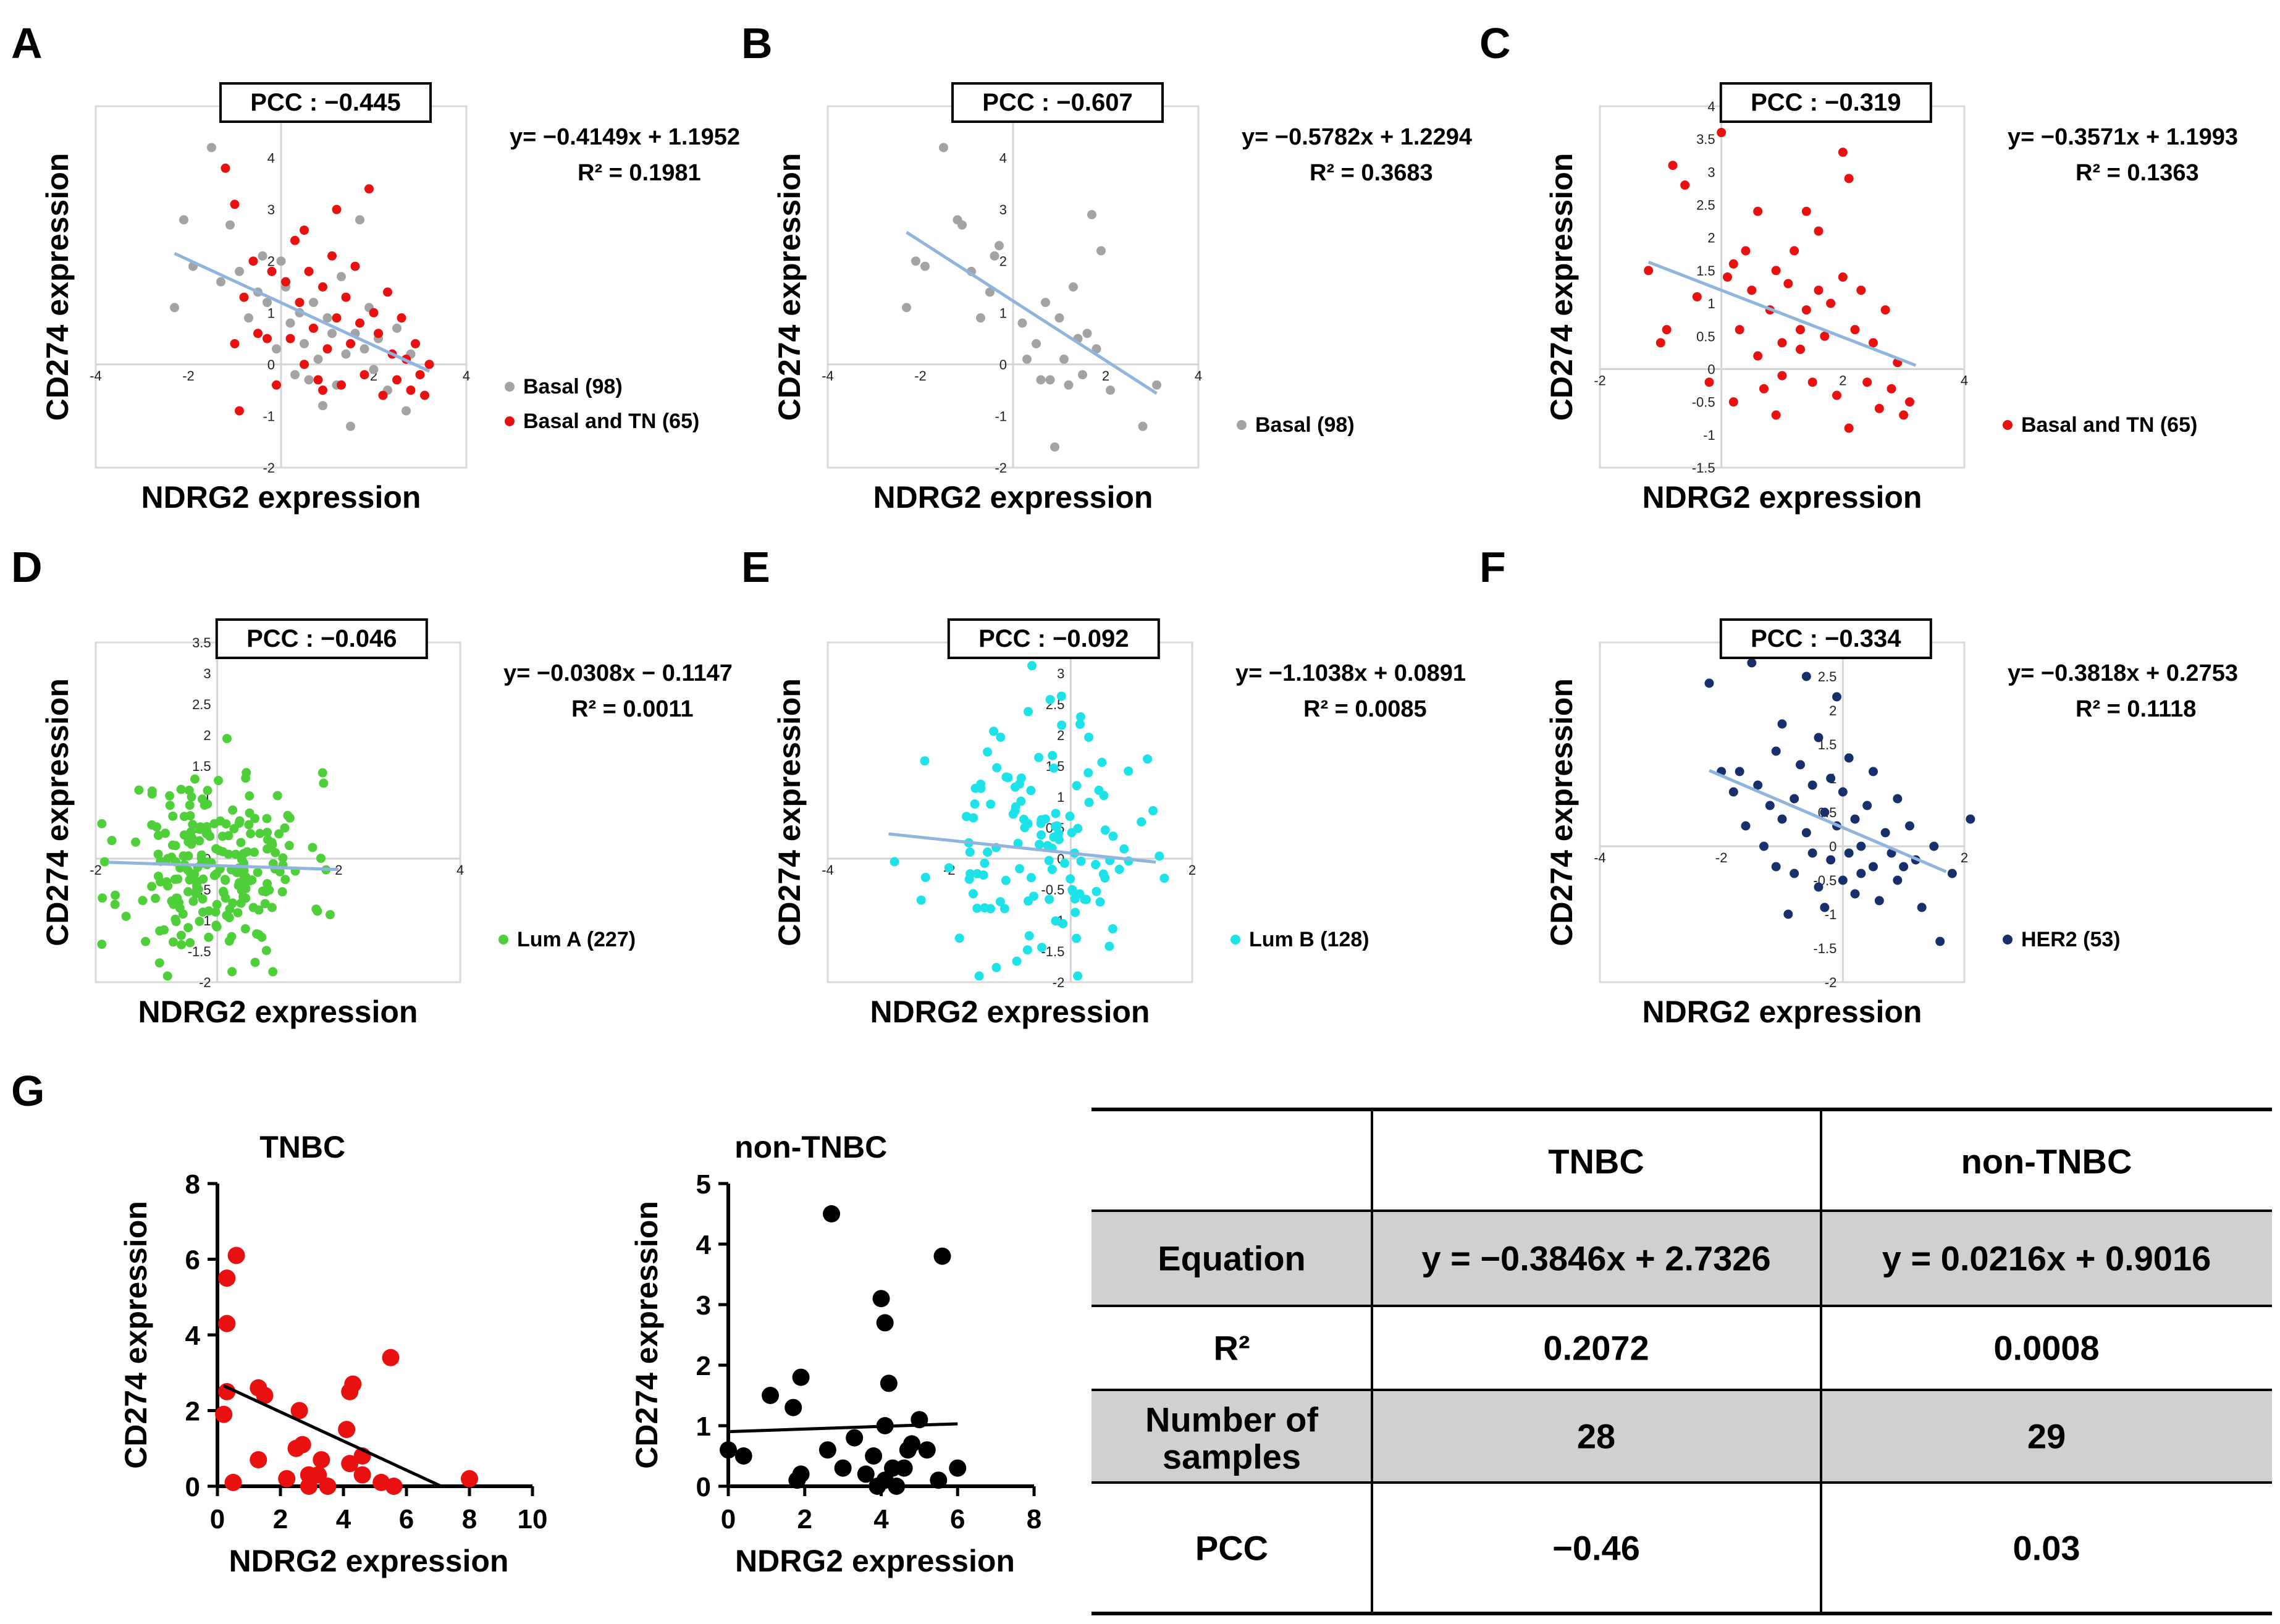  I want to click on r-squared: R² = 0.0085, so click(1365, 709).